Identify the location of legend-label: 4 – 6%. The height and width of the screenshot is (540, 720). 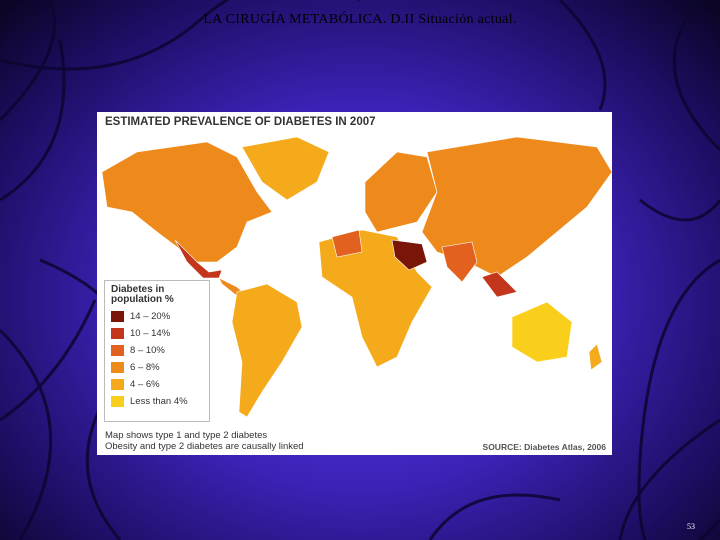
(145, 384).